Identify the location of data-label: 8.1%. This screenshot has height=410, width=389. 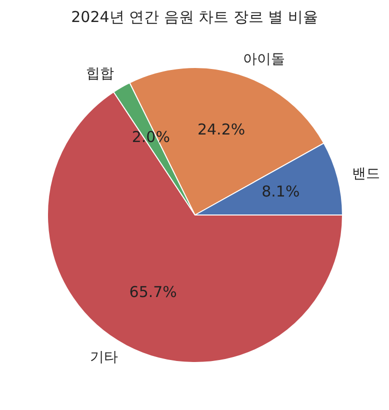
(281, 191).